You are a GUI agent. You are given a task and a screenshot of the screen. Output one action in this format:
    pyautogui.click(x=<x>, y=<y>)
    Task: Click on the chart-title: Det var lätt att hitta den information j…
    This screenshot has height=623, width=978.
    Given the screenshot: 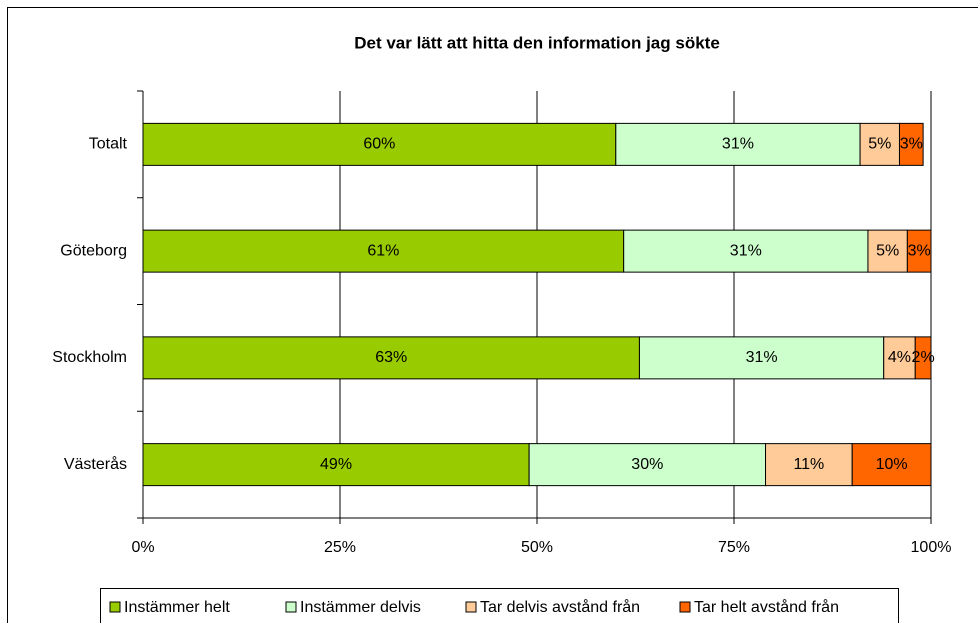 What is the action you would take?
    pyautogui.click(x=537, y=42)
    